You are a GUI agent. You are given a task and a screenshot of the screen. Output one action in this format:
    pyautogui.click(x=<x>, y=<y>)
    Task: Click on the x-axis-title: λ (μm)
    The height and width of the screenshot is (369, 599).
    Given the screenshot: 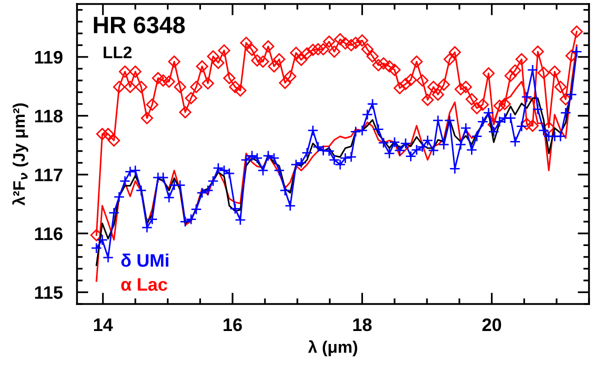 What is the action you would take?
    pyautogui.click(x=333, y=348)
    